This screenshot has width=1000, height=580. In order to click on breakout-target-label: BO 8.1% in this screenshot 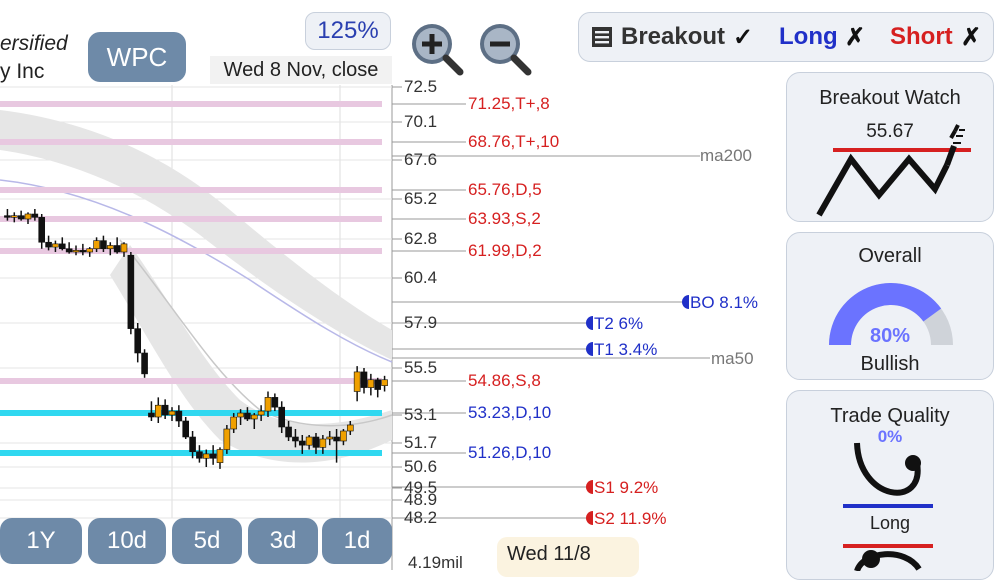, I will do `click(724, 302)`.